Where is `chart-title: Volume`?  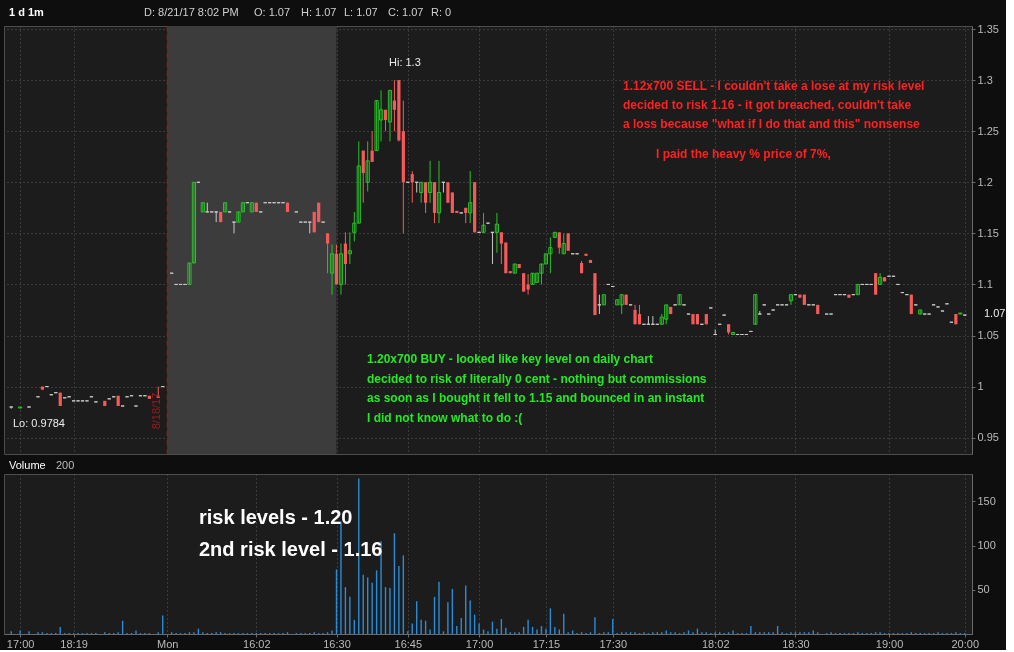 chart-title: Volume is located at coordinates (27, 465).